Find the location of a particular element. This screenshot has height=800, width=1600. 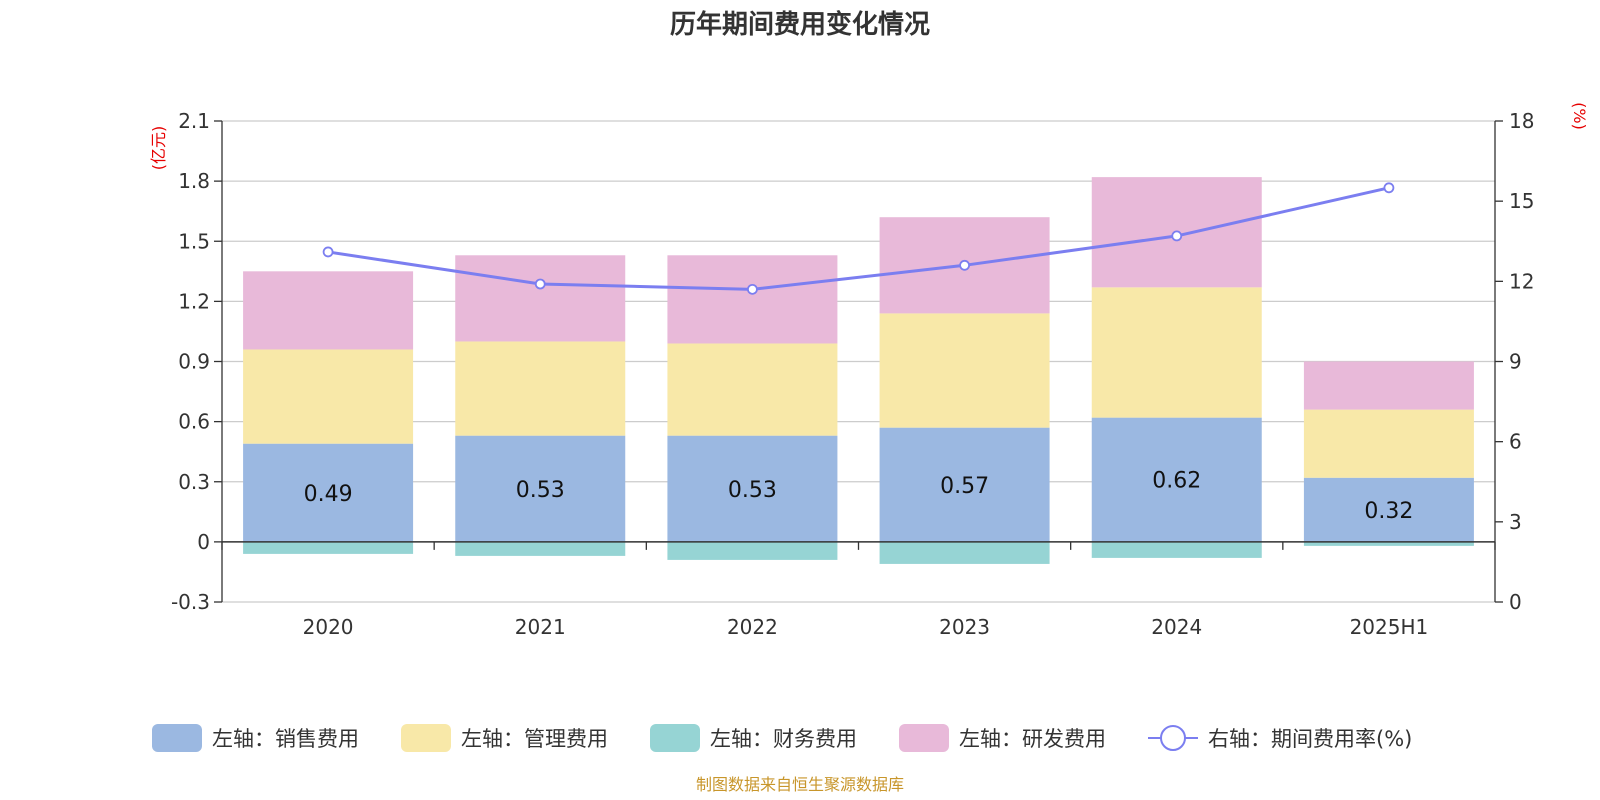

right-axis-tick-label: 12 is located at coordinates (1521, 281).